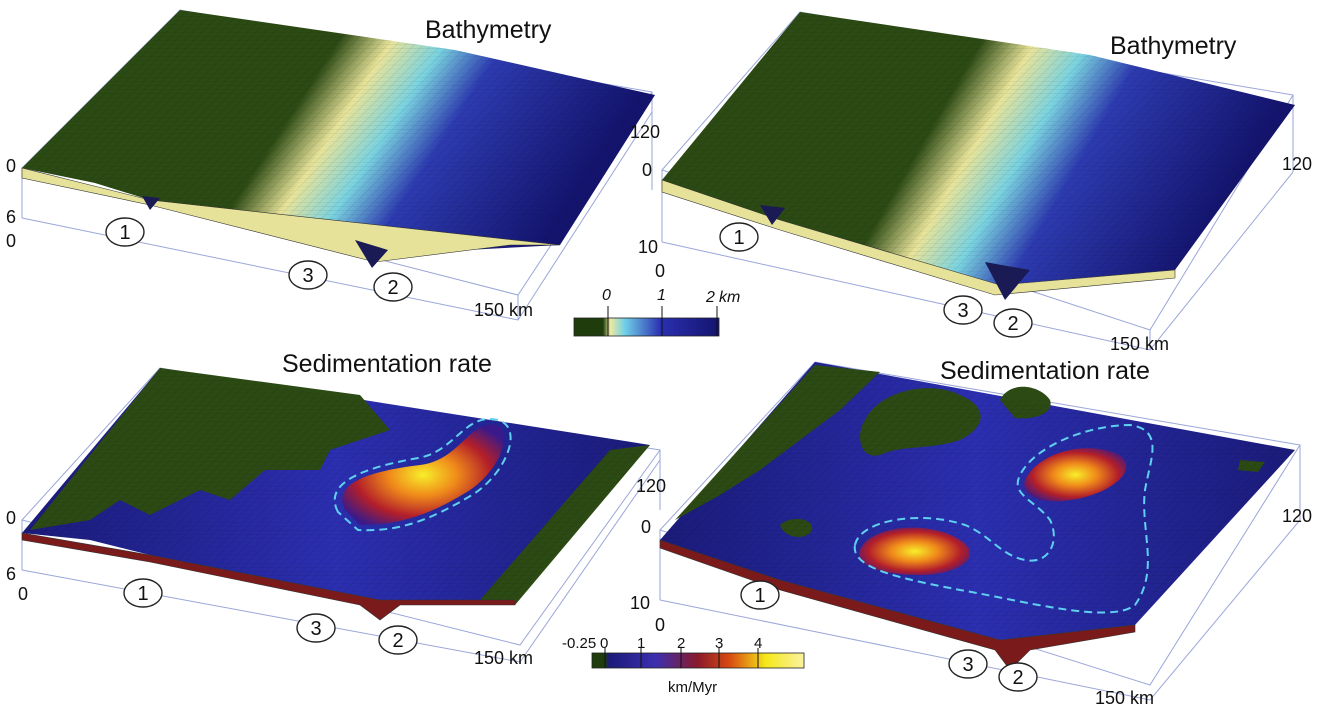 The image size is (1333, 710). I want to click on colorbar-tick: 4, so click(758, 643).